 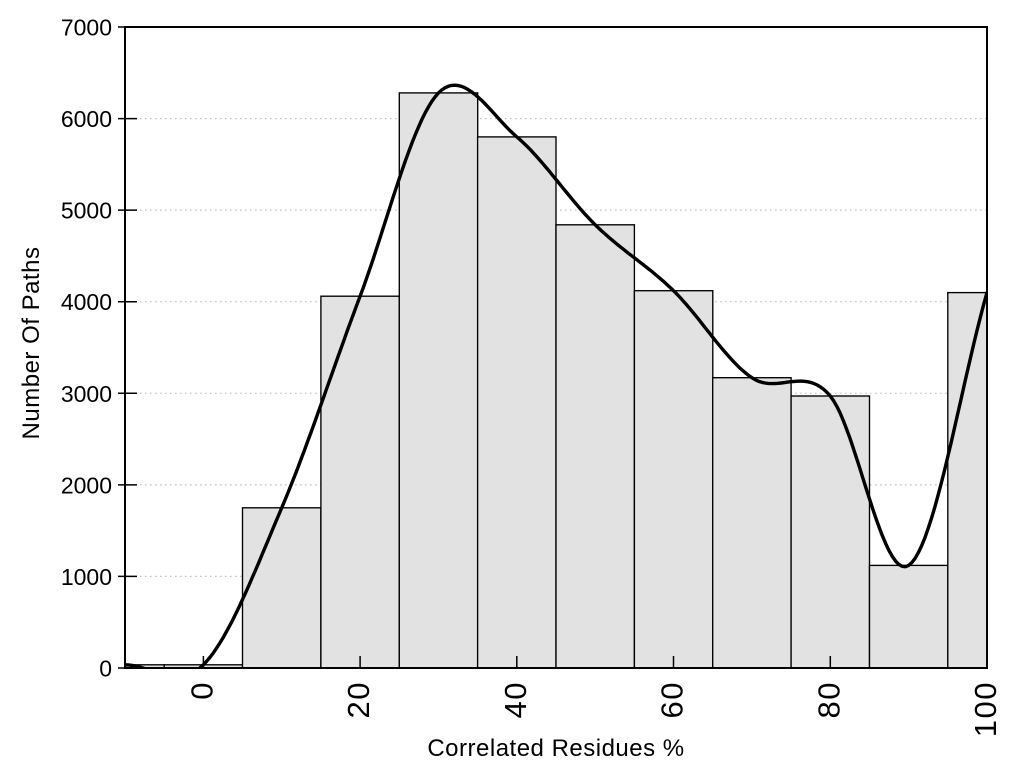 What do you see at coordinates (86, 577) in the screenshot?
I see `y-tick-label: 1000` at bounding box center [86, 577].